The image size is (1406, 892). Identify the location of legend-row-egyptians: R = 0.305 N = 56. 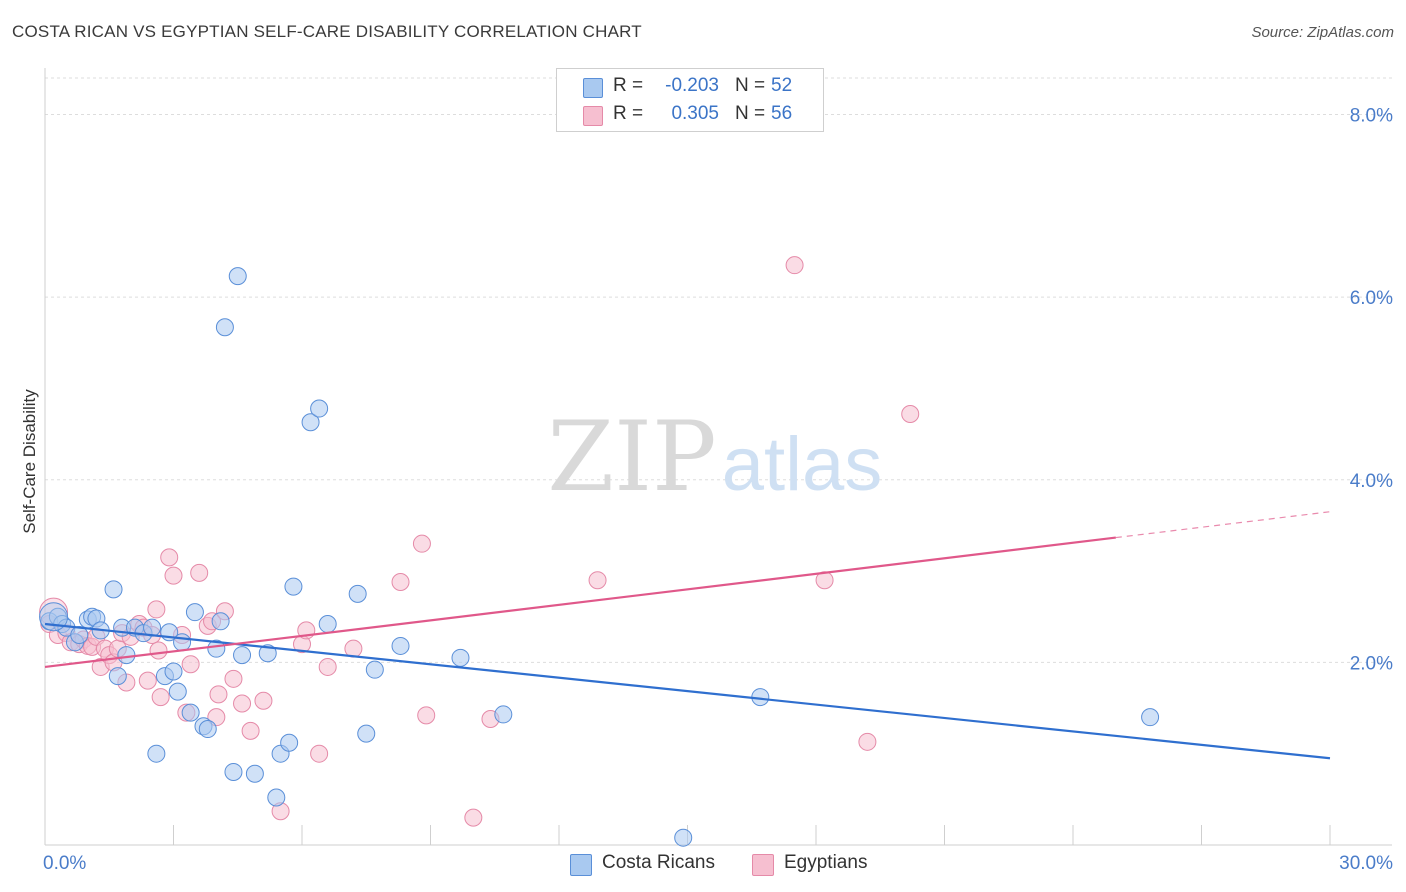
(690, 115).